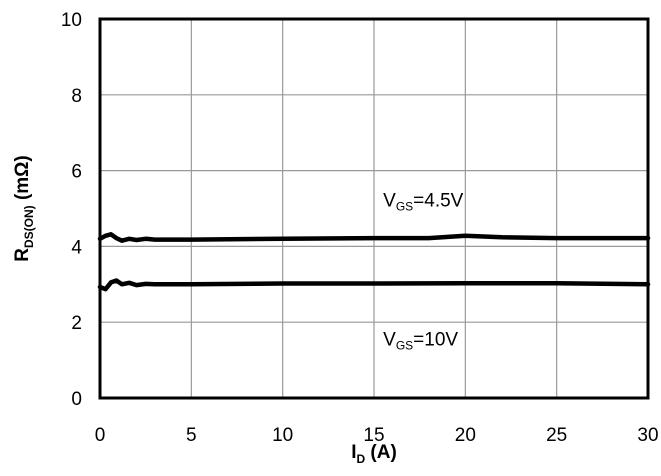 This screenshot has height=476, width=661. I want to click on x-tick-labels: 0 5 10 15 20 25 30, so click(377, 435).